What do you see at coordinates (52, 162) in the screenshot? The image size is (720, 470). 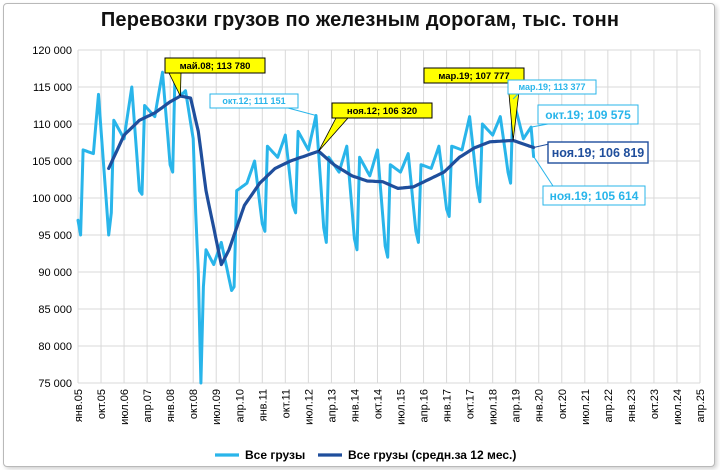 I see `y-tick-label: 105 000` at bounding box center [52, 162].